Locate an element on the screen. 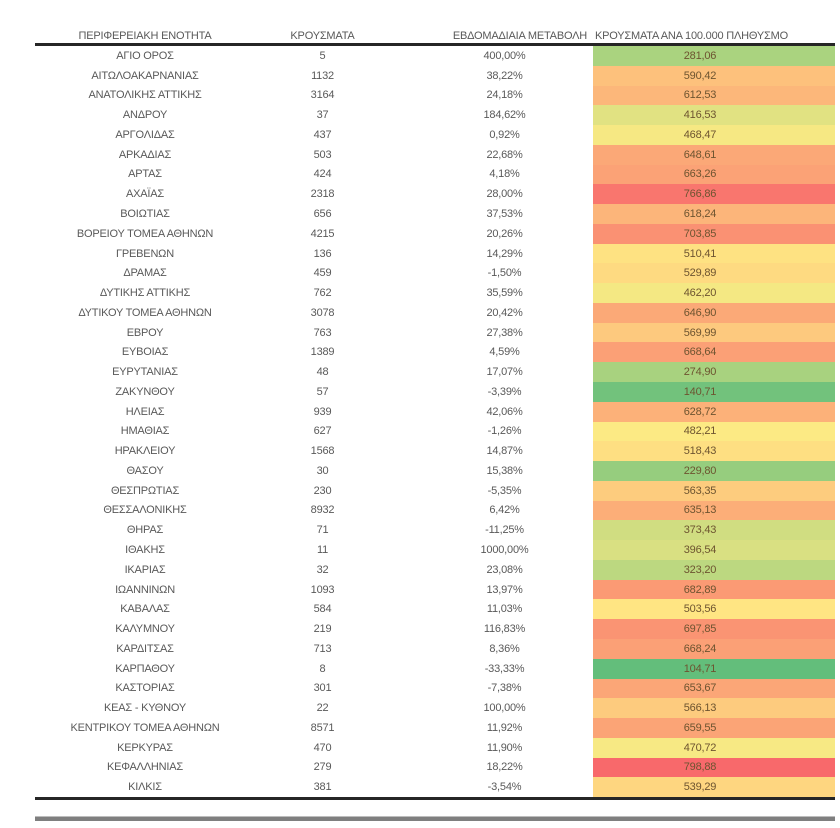  region-cell: ΑΙΤΩΛΟΑΚΑΡΝΑΝΙΑΣ is located at coordinates (145, 75).